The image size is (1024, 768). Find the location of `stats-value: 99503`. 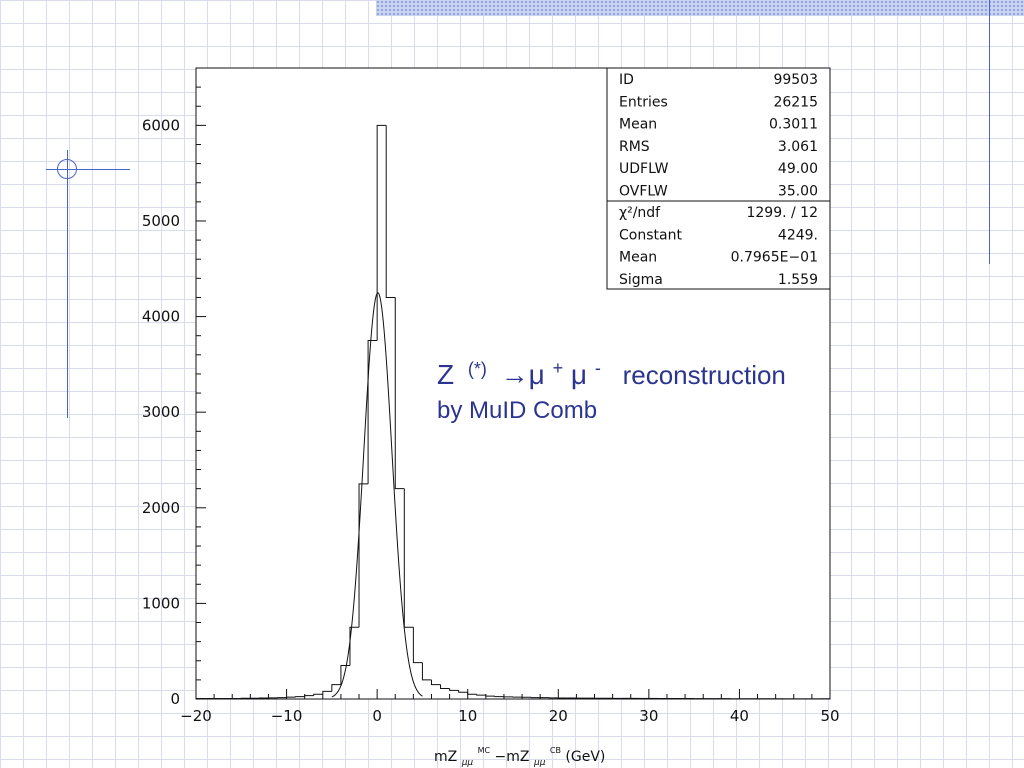

stats-value: 99503 is located at coordinates (795, 80).